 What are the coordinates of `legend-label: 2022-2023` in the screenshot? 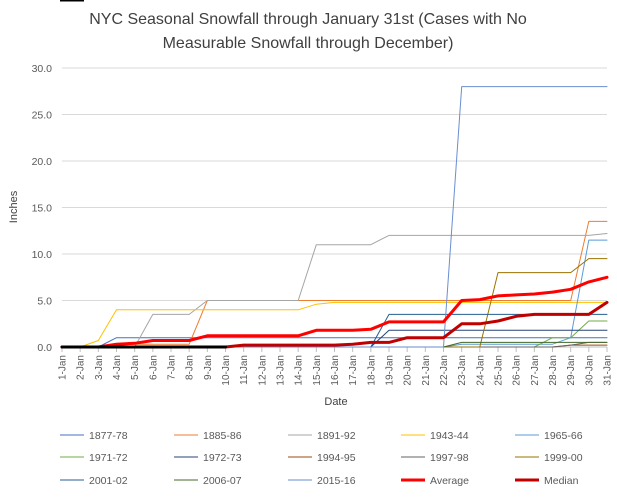 It's located at (114, 1).